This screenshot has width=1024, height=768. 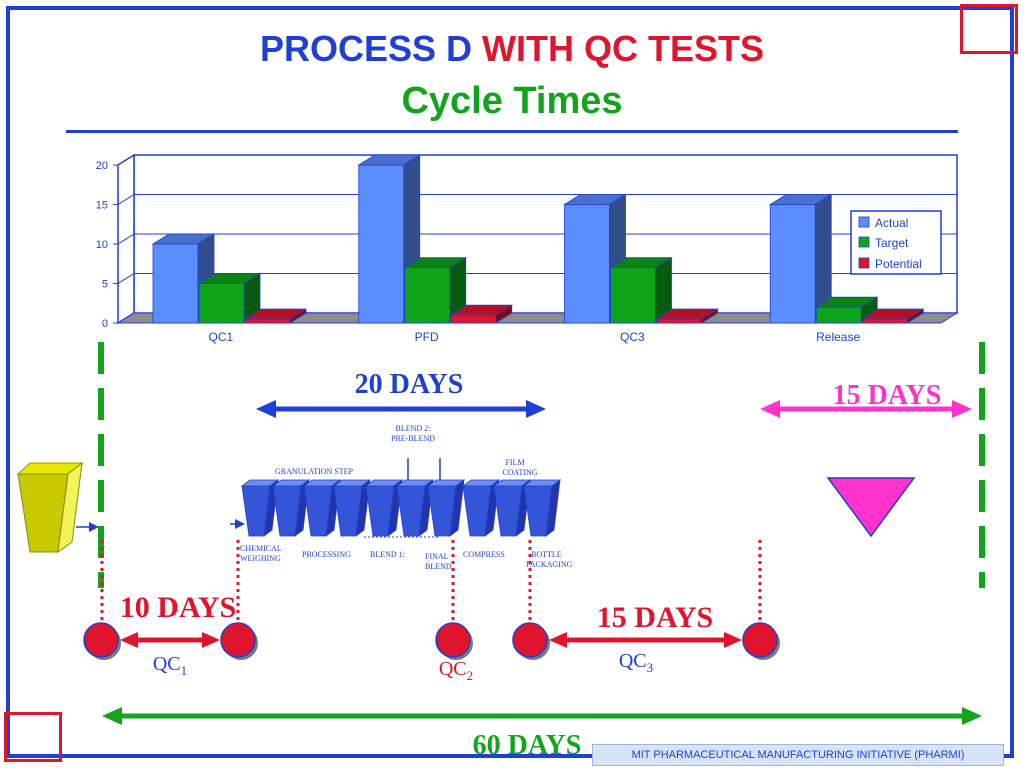 I want to click on y-tick-label-0: 0, so click(x=105, y=324).